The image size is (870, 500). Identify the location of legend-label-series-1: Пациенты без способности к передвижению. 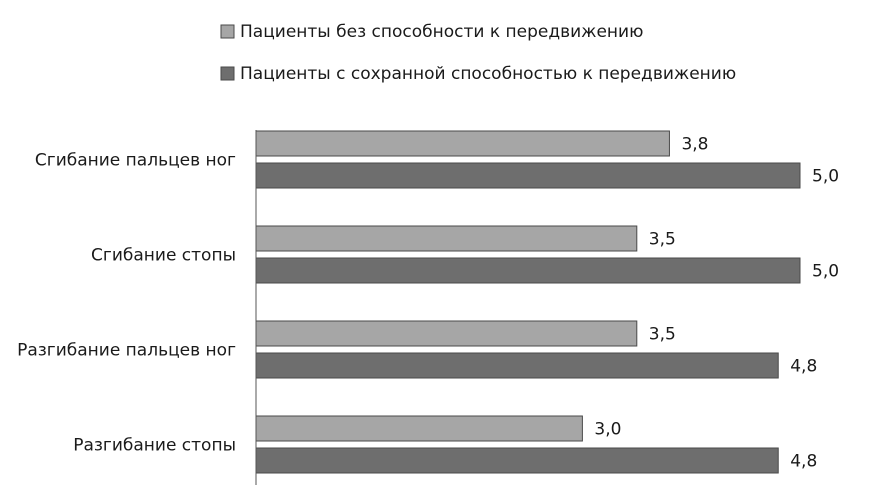
(441, 32).